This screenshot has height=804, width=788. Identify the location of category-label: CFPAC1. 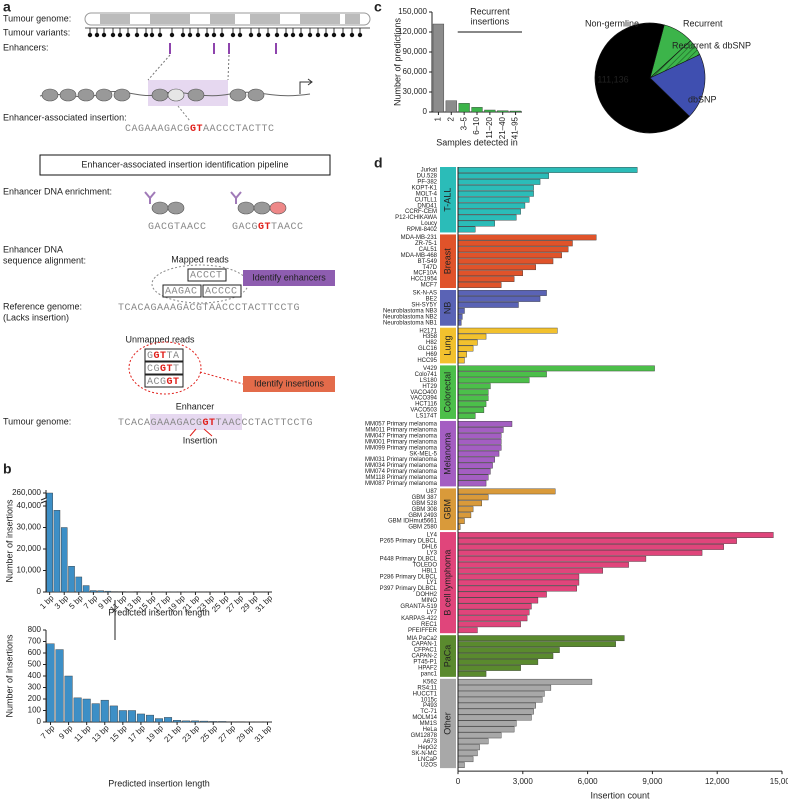
(426, 651).